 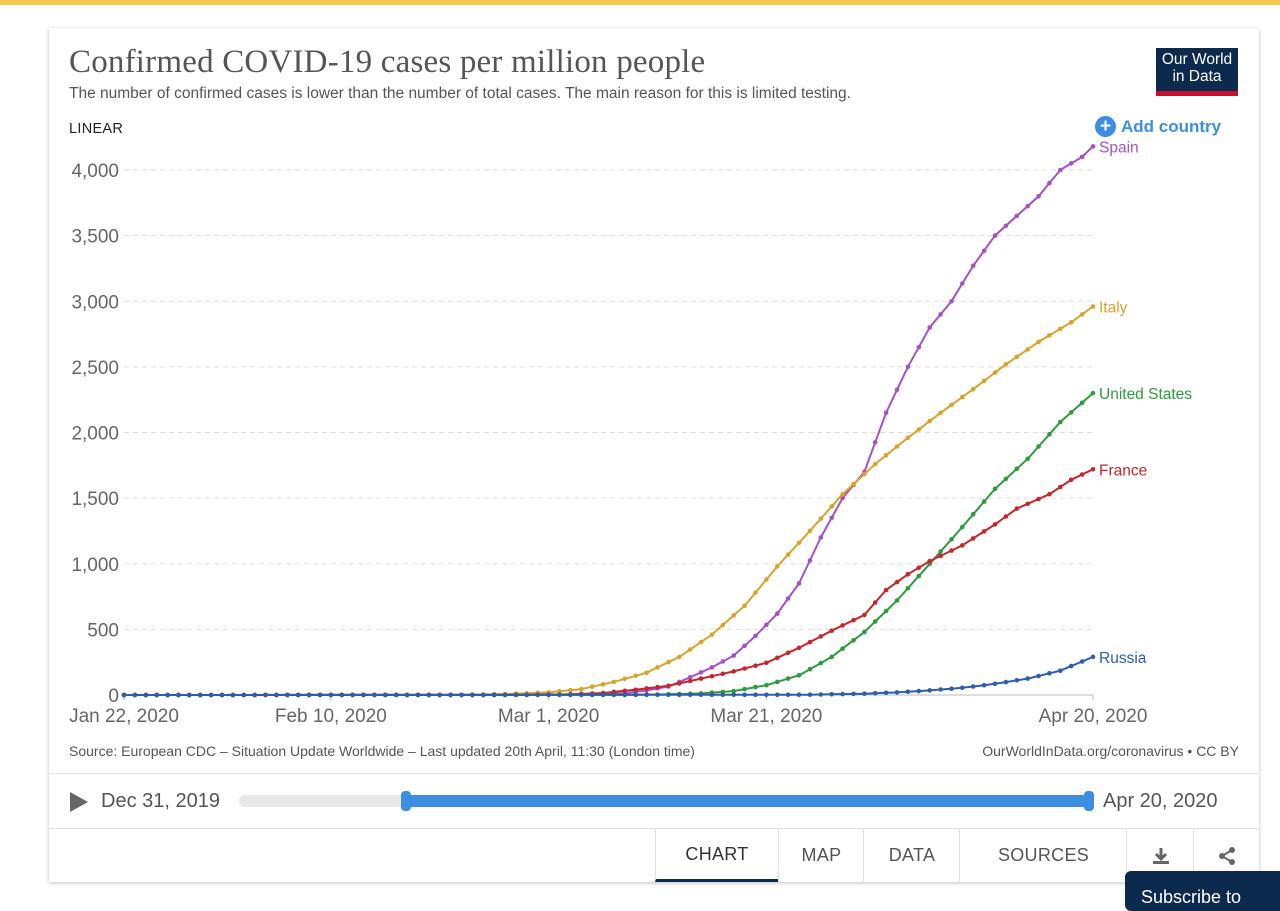 What do you see at coordinates (95, 434) in the screenshot?
I see `y-tick-label: 2,000` at bounding box center [95, 434].